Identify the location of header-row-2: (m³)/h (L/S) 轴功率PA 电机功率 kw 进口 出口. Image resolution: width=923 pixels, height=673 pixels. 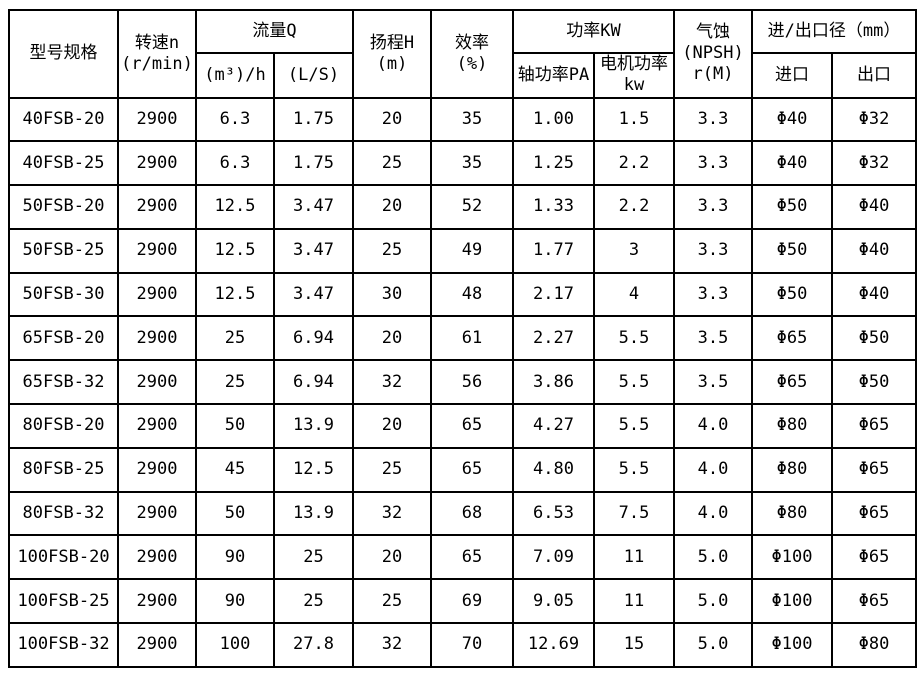
(463, 75).